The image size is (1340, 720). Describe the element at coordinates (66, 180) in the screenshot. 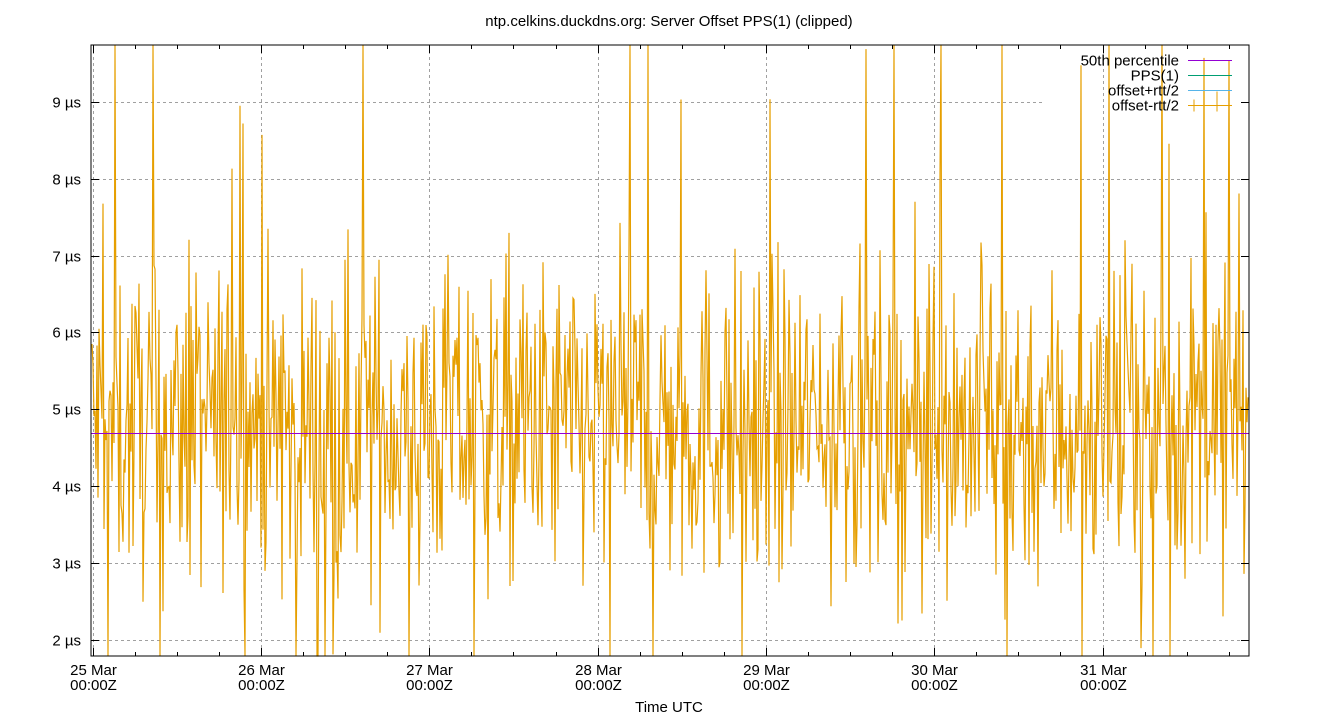

I see `y-tick-label: 8 µs` at that location.